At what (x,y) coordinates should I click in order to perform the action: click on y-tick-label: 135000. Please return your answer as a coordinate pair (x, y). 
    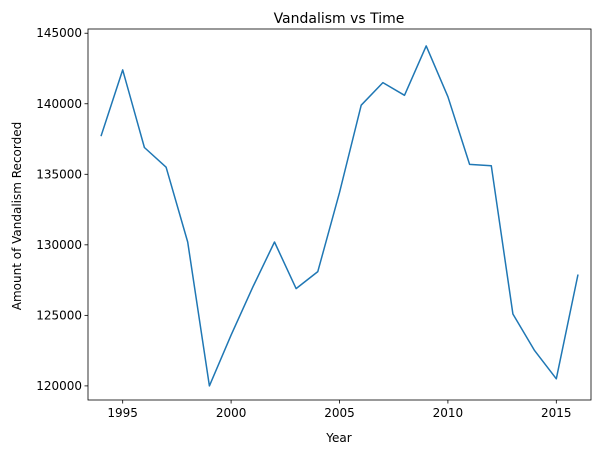
    Looking at the image, I should click on (59, 174).